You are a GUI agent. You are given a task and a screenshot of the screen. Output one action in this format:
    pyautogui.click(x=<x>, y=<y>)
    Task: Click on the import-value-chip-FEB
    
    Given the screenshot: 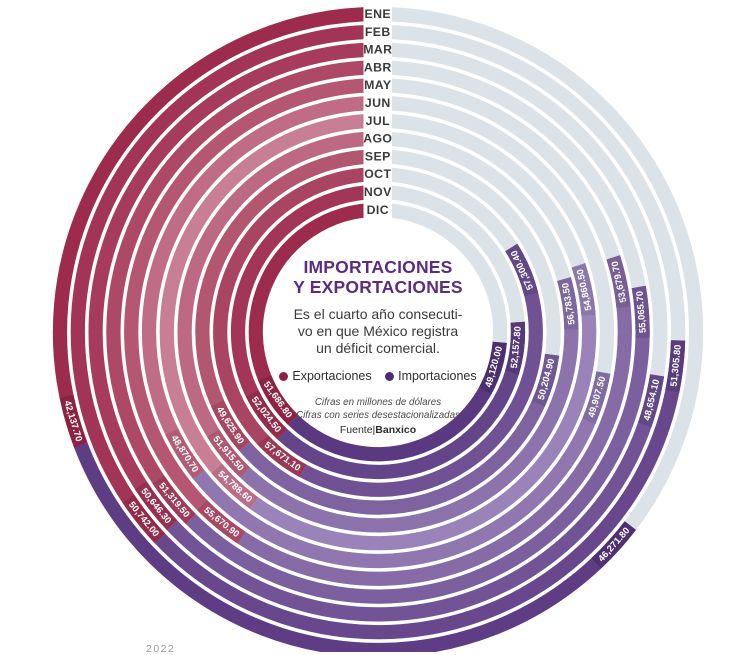 What is the action you would take?
    pyautogui.click(x=675, y=366)
    